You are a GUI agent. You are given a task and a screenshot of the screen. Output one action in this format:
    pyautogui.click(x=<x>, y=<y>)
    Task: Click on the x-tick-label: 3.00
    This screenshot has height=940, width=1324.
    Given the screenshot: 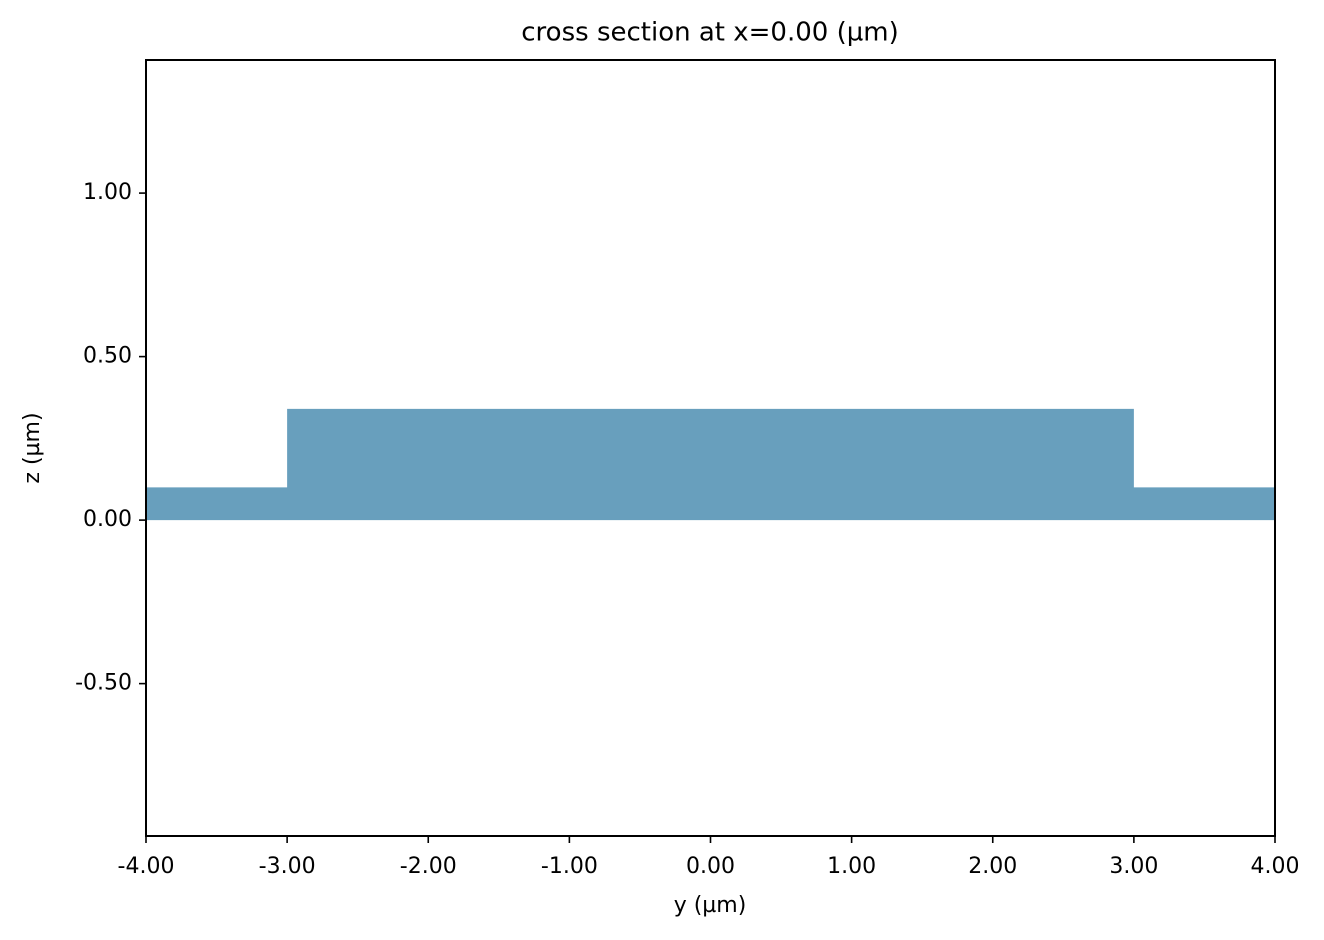 What is the action you would take?
    pyautogui.click(x=1133, y=866)
    